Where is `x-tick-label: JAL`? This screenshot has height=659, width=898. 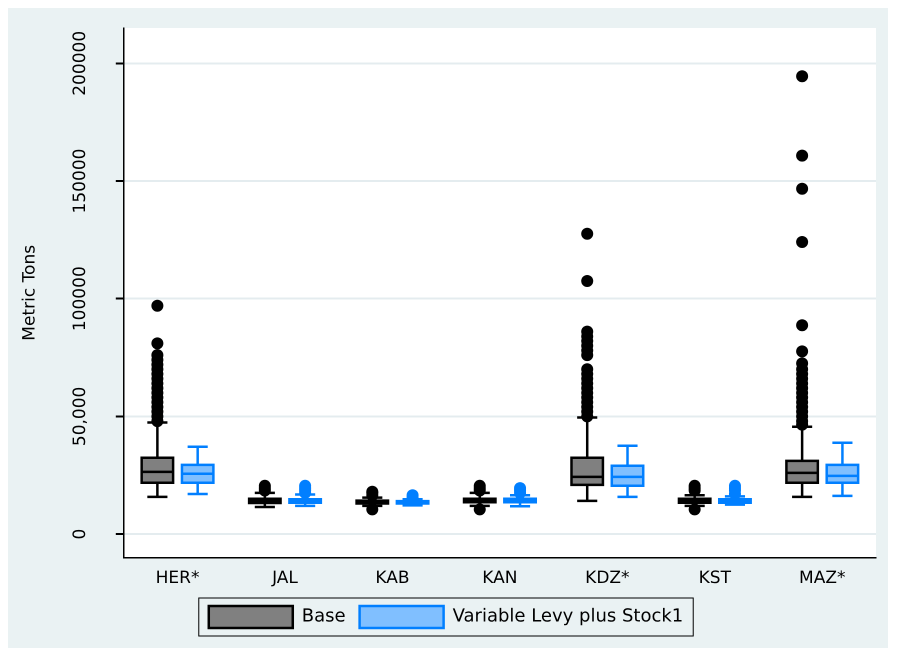 x-tick-label: JAL is located at coordinates (284, 578).